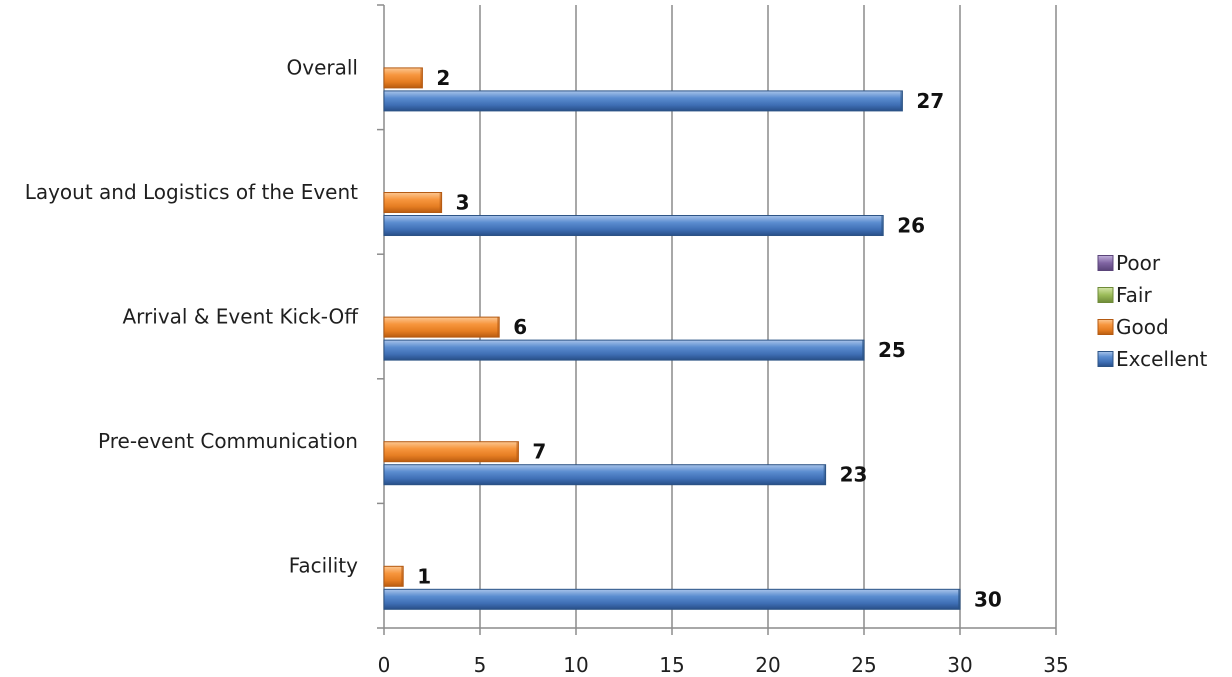 This screenshot has height=677, width=1232. I want to click on category-label: Pre-event Communication, so click(228, 441).